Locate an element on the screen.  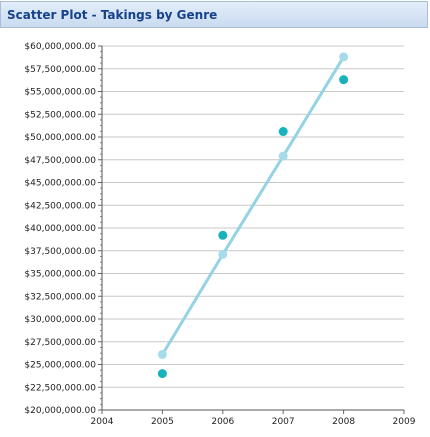
y-tick-label: $25,000,000.00 is located at coordinates (60, 366).